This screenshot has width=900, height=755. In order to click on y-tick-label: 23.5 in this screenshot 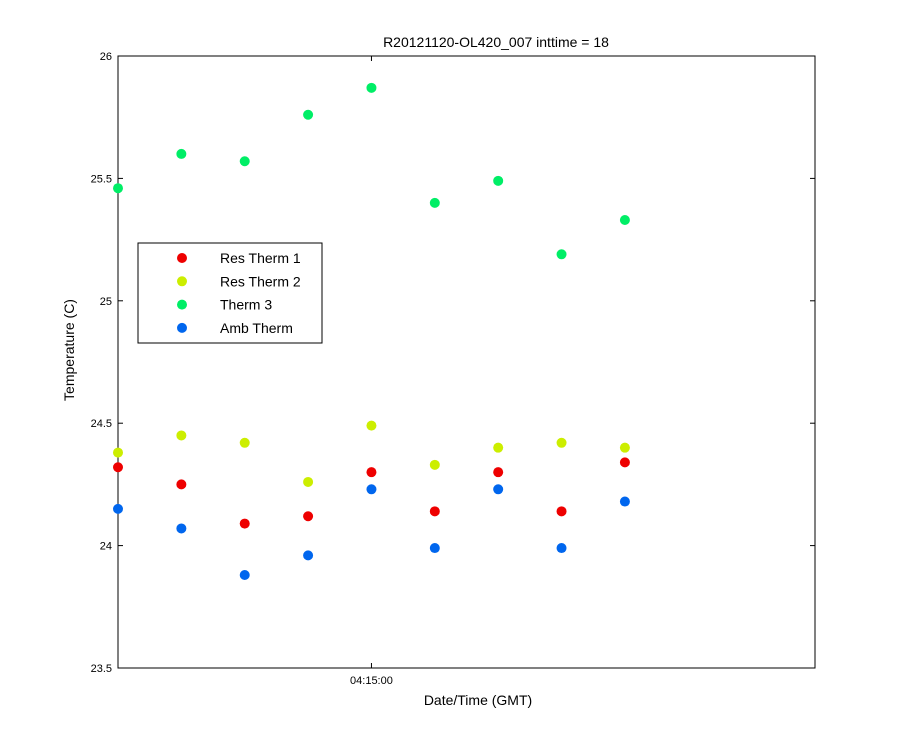, I will do `click(101, 669)`.